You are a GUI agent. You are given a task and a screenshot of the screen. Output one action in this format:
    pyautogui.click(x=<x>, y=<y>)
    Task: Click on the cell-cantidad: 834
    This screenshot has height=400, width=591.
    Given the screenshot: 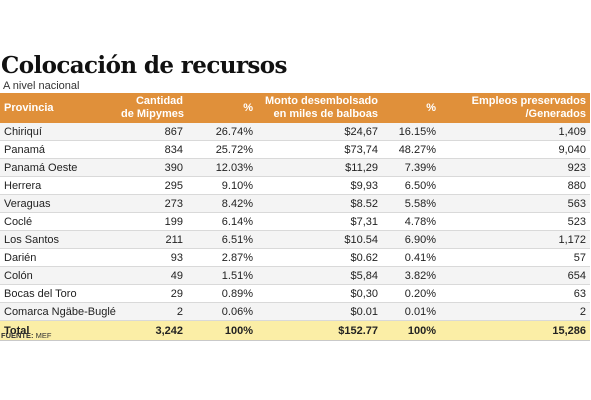 What is the action you would take?
    pyautogui.click(x=152, y=149)
    